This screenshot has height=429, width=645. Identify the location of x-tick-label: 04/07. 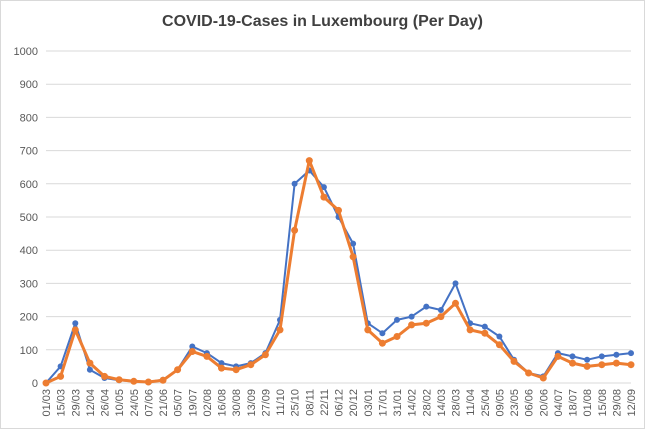
(559, 403).